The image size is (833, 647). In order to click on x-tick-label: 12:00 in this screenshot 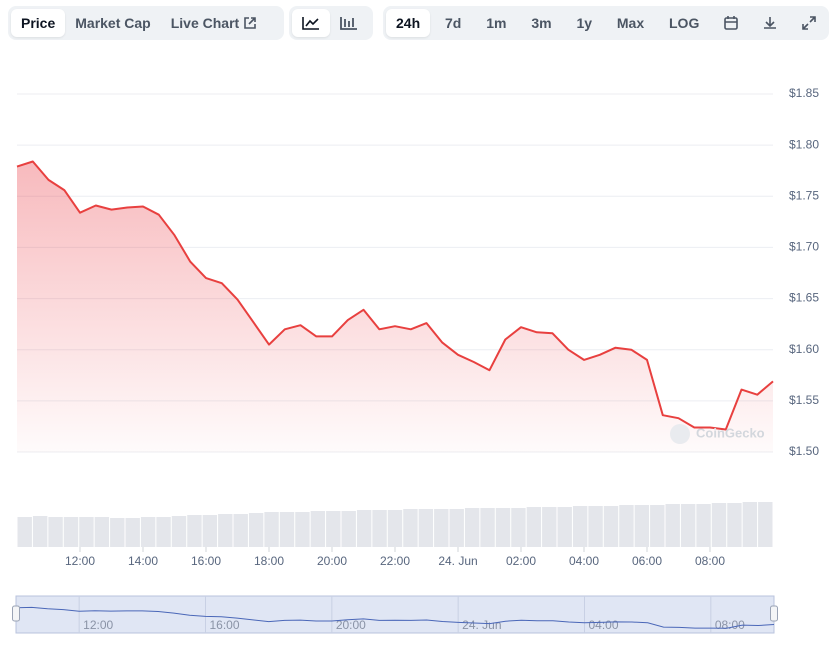, I will do `click(80, 561)`.